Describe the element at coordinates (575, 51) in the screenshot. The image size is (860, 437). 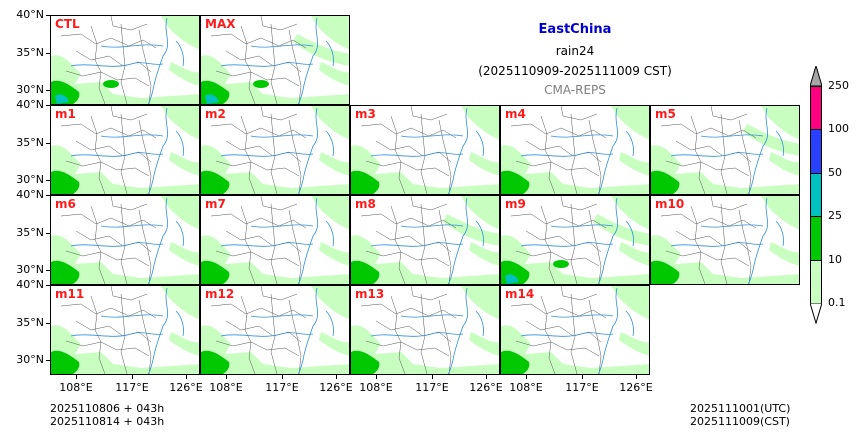
I see `variable-label: rain24` at that location.